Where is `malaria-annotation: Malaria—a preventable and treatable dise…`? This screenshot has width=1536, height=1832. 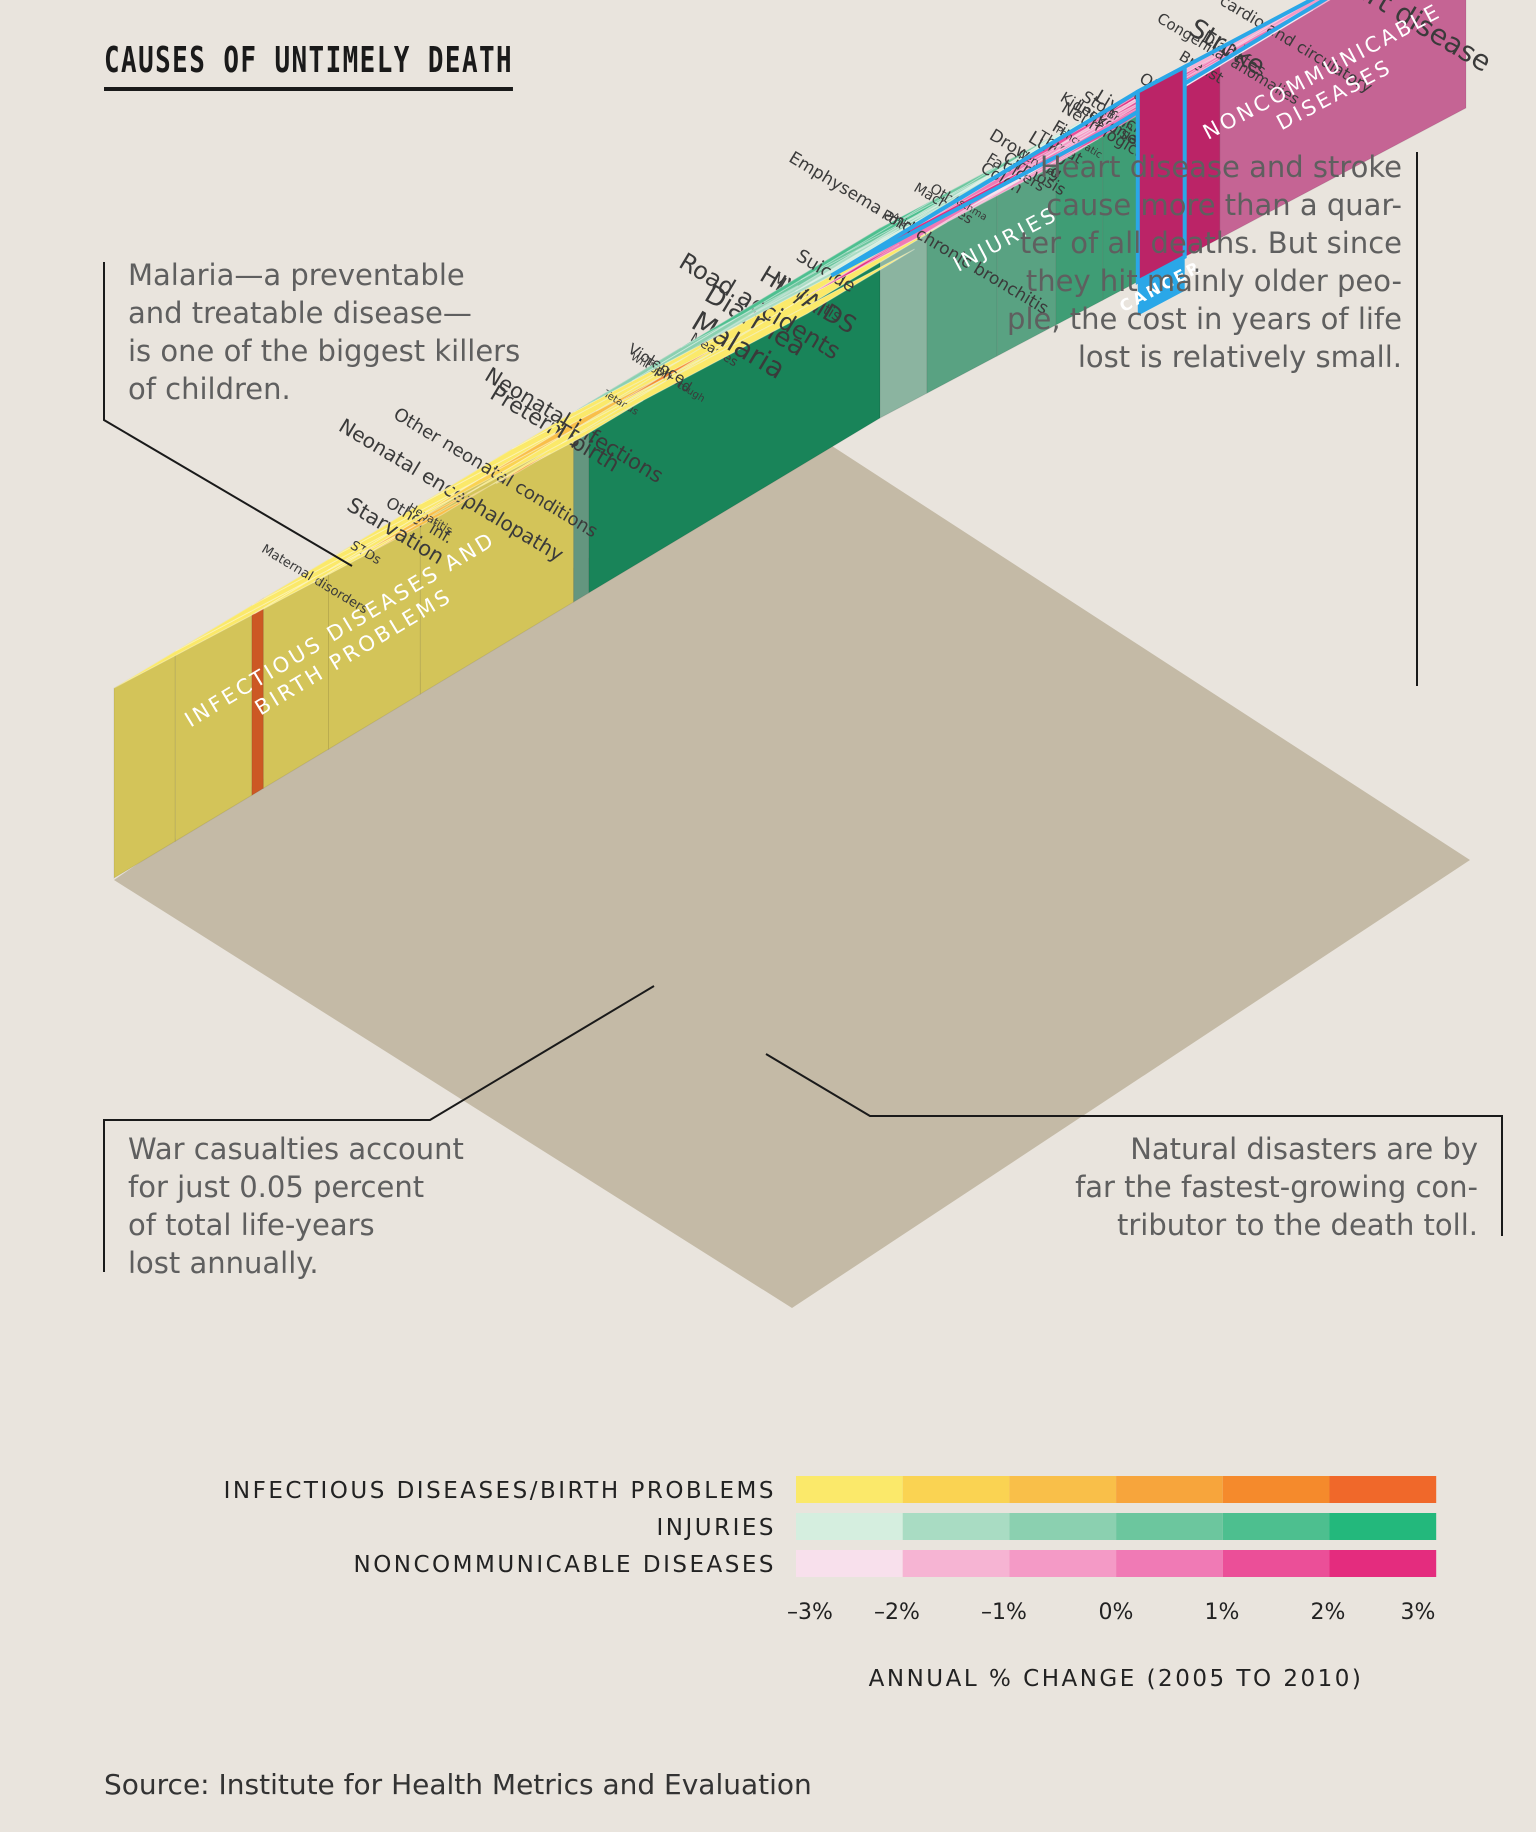
malaria-annotation: Malaria—a preventable and treatable dise… is located at coordinates (324, 332).